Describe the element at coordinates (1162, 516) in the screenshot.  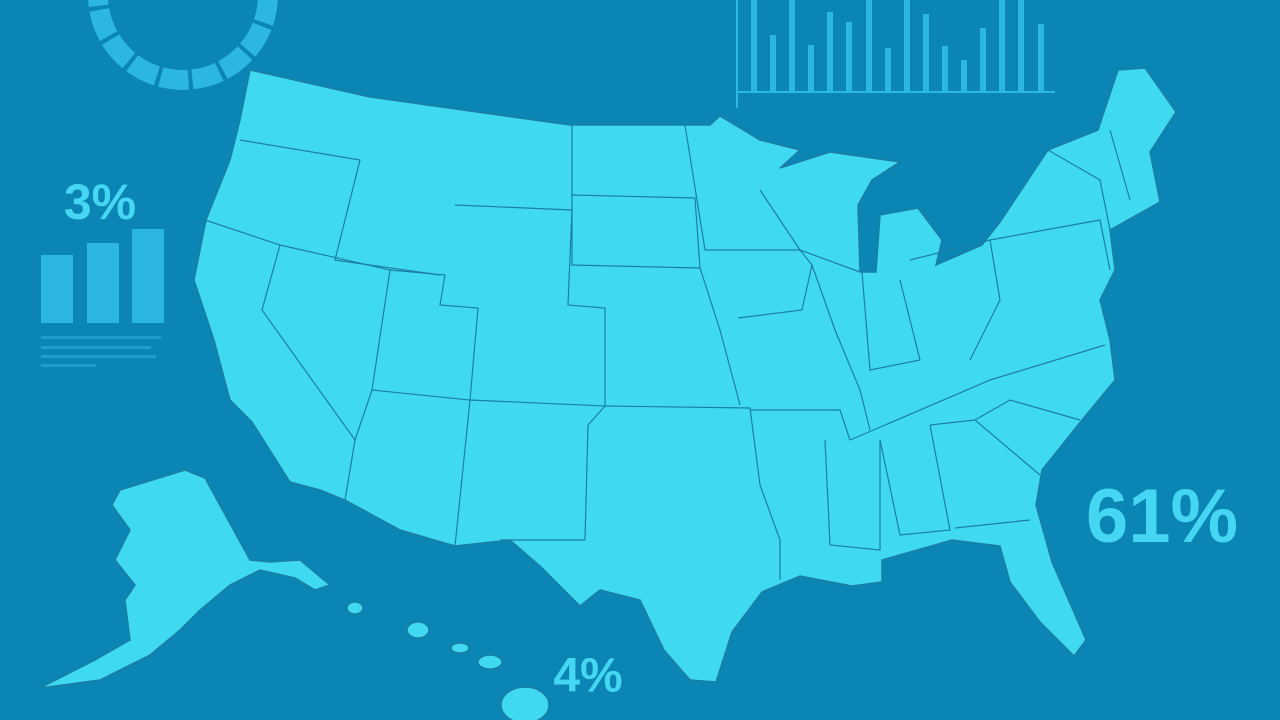
I see `stat-label: 61%` at that location.